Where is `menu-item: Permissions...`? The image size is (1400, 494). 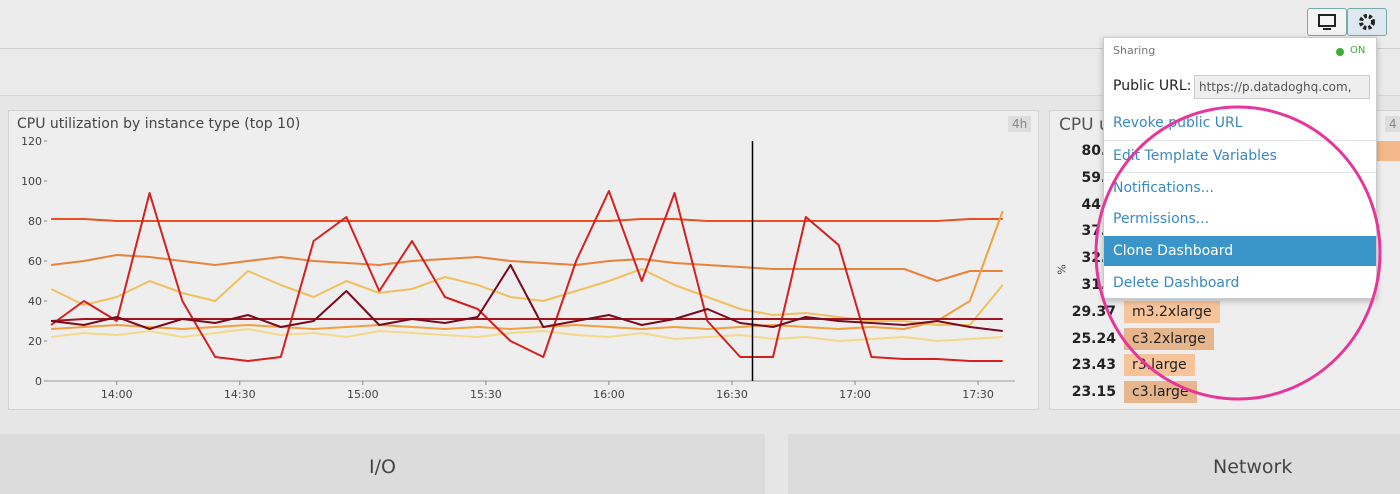 menu-item: Permissions... is located at coordinates (1161, 219).